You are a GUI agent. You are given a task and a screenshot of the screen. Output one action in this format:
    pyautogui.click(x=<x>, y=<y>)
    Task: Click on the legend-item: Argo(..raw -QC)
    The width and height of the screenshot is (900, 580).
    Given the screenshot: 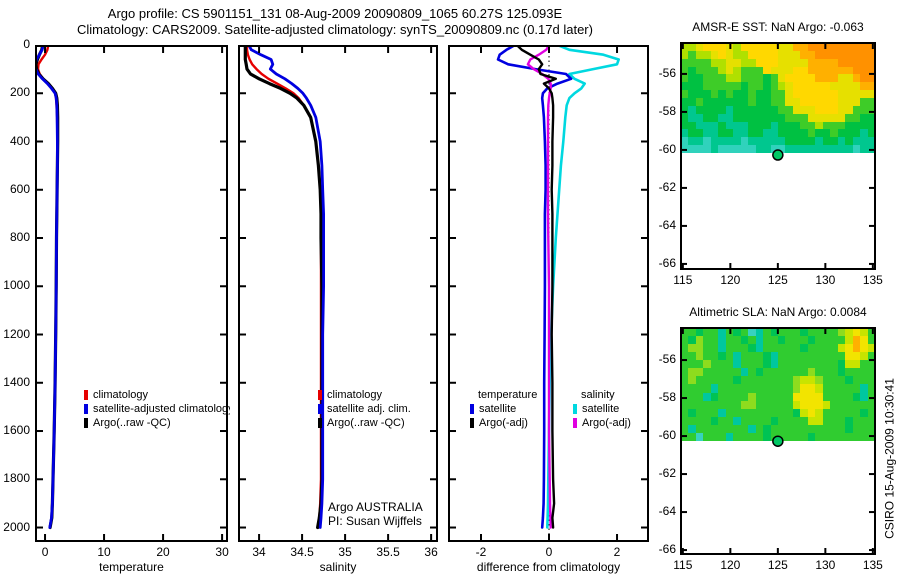 What is the action you would take?
    pyautogui.click(x=157, y=424)
    